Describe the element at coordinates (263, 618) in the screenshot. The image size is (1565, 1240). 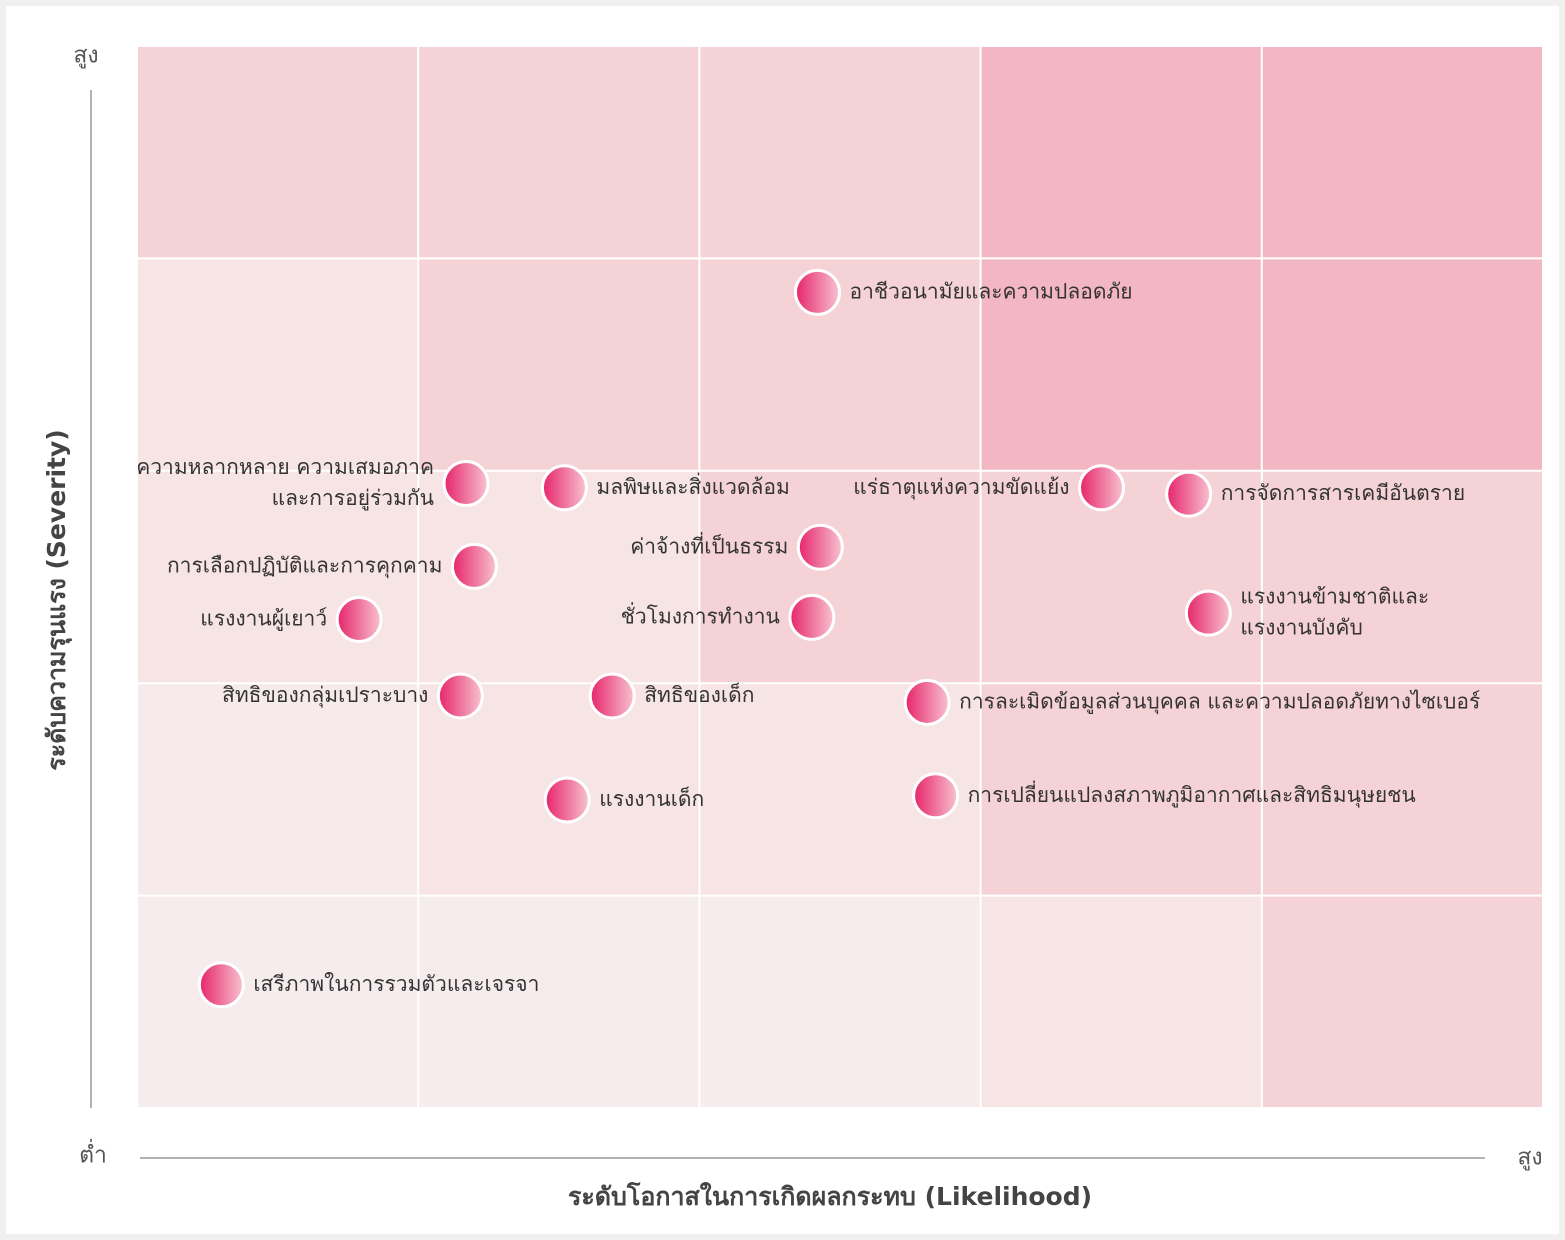
I see `point-label: แรงงานผู้เยาว์` at that location.